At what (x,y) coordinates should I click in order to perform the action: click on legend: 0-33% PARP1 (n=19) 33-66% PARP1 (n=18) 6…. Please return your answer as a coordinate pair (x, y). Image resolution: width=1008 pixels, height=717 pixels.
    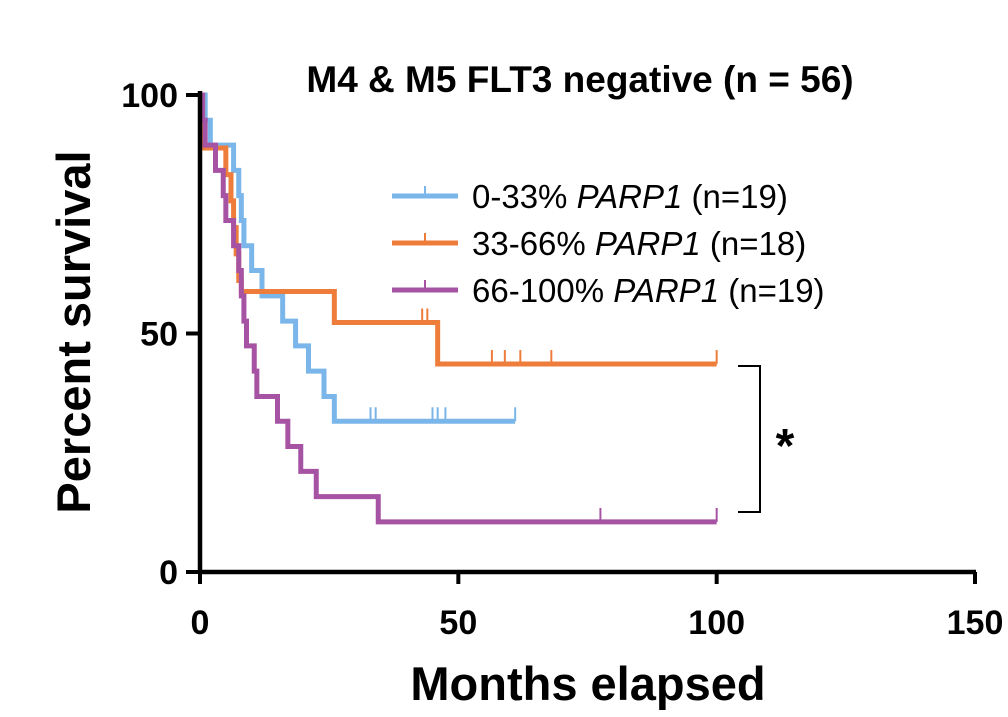
    Looking at the image, I should click on (608, 243).